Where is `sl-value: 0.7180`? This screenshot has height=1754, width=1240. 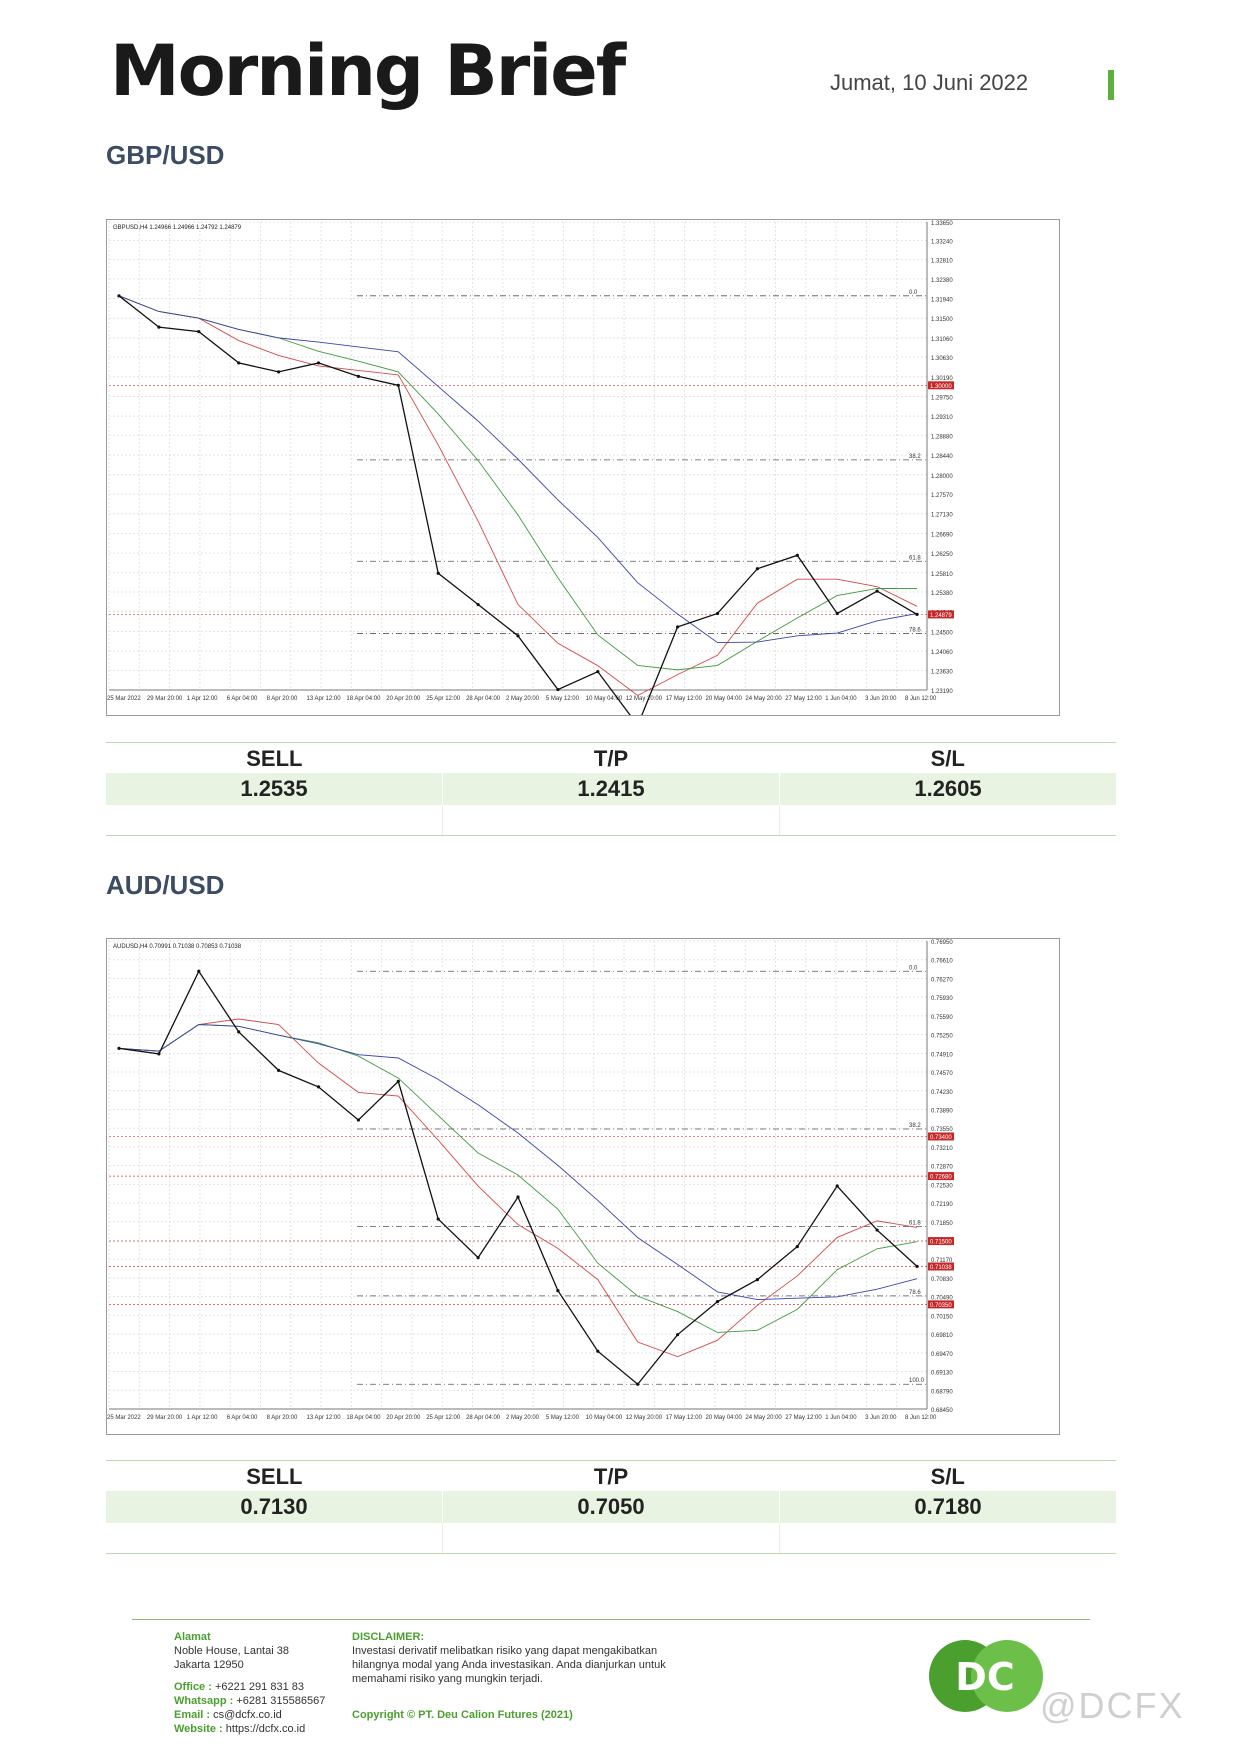
sl-value: 0.7180 is located at coordinates (947, 1507).